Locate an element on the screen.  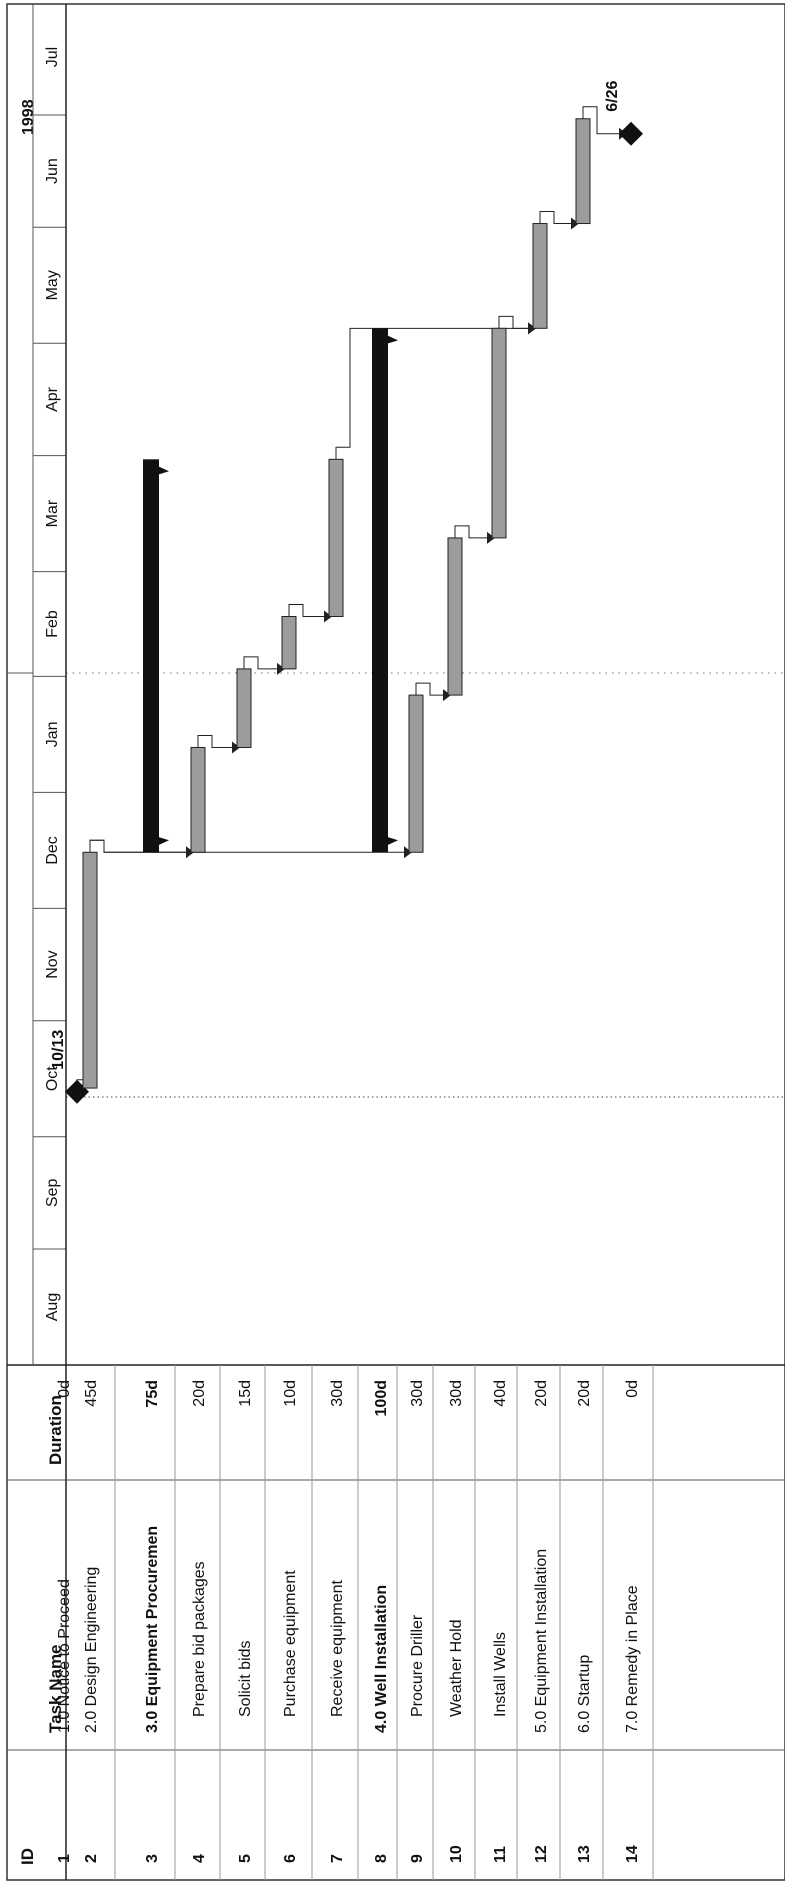
task-id: 8 is located at coordinates (381, 1858).